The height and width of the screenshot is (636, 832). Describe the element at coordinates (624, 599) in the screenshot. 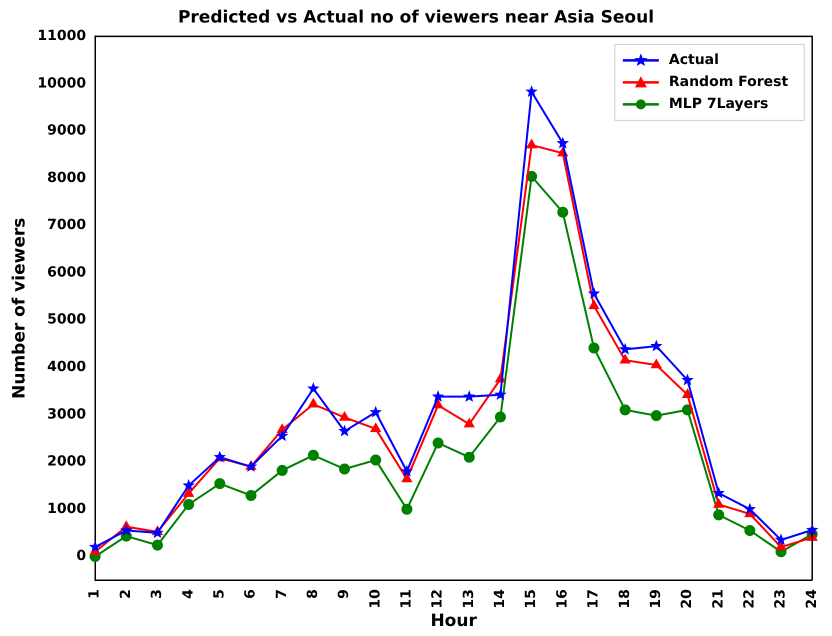

I see `x-tick-label: 18` at that location.